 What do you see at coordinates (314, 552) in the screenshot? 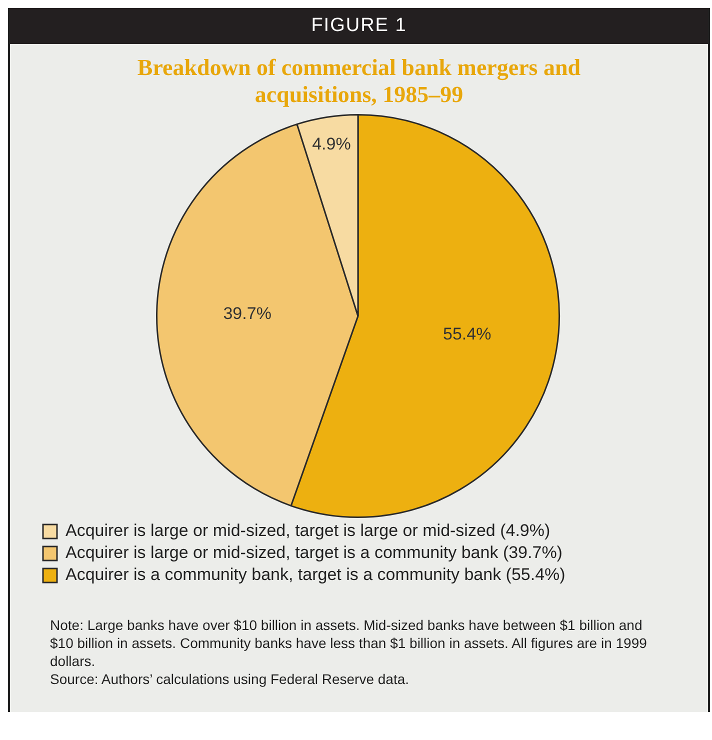
I see `legend-label: Acquirer is large or mid-sized, target is a community bank (39.7%)` at bounding box center [314, 552].